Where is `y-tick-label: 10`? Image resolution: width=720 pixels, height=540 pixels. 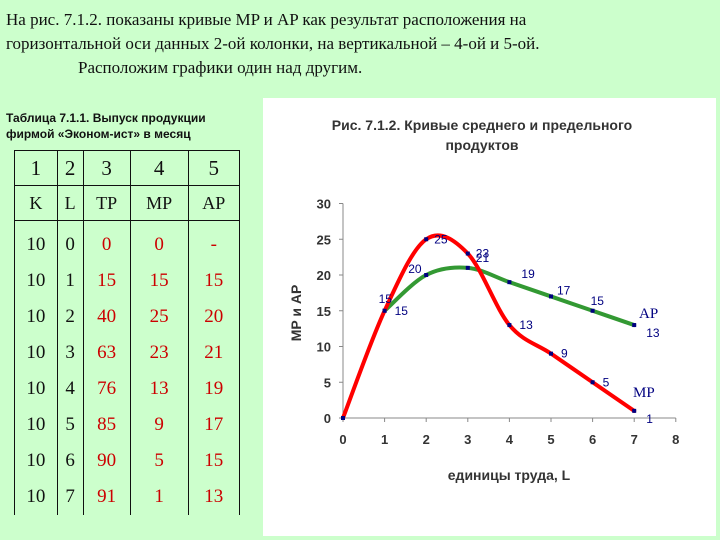
y-tick-label: 10 is located at coordinates (324, 347).